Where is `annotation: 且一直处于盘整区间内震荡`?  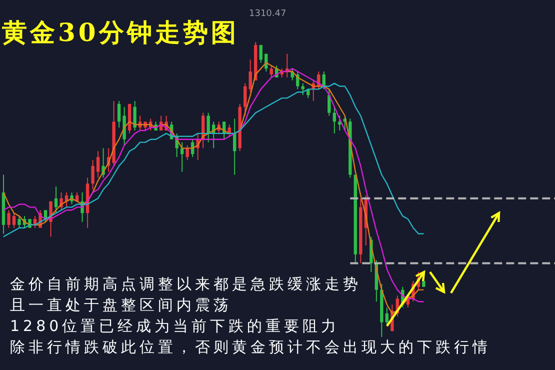
annotation: 且一直处于盘整区间内震荡 is located at coordinates (121, 305).